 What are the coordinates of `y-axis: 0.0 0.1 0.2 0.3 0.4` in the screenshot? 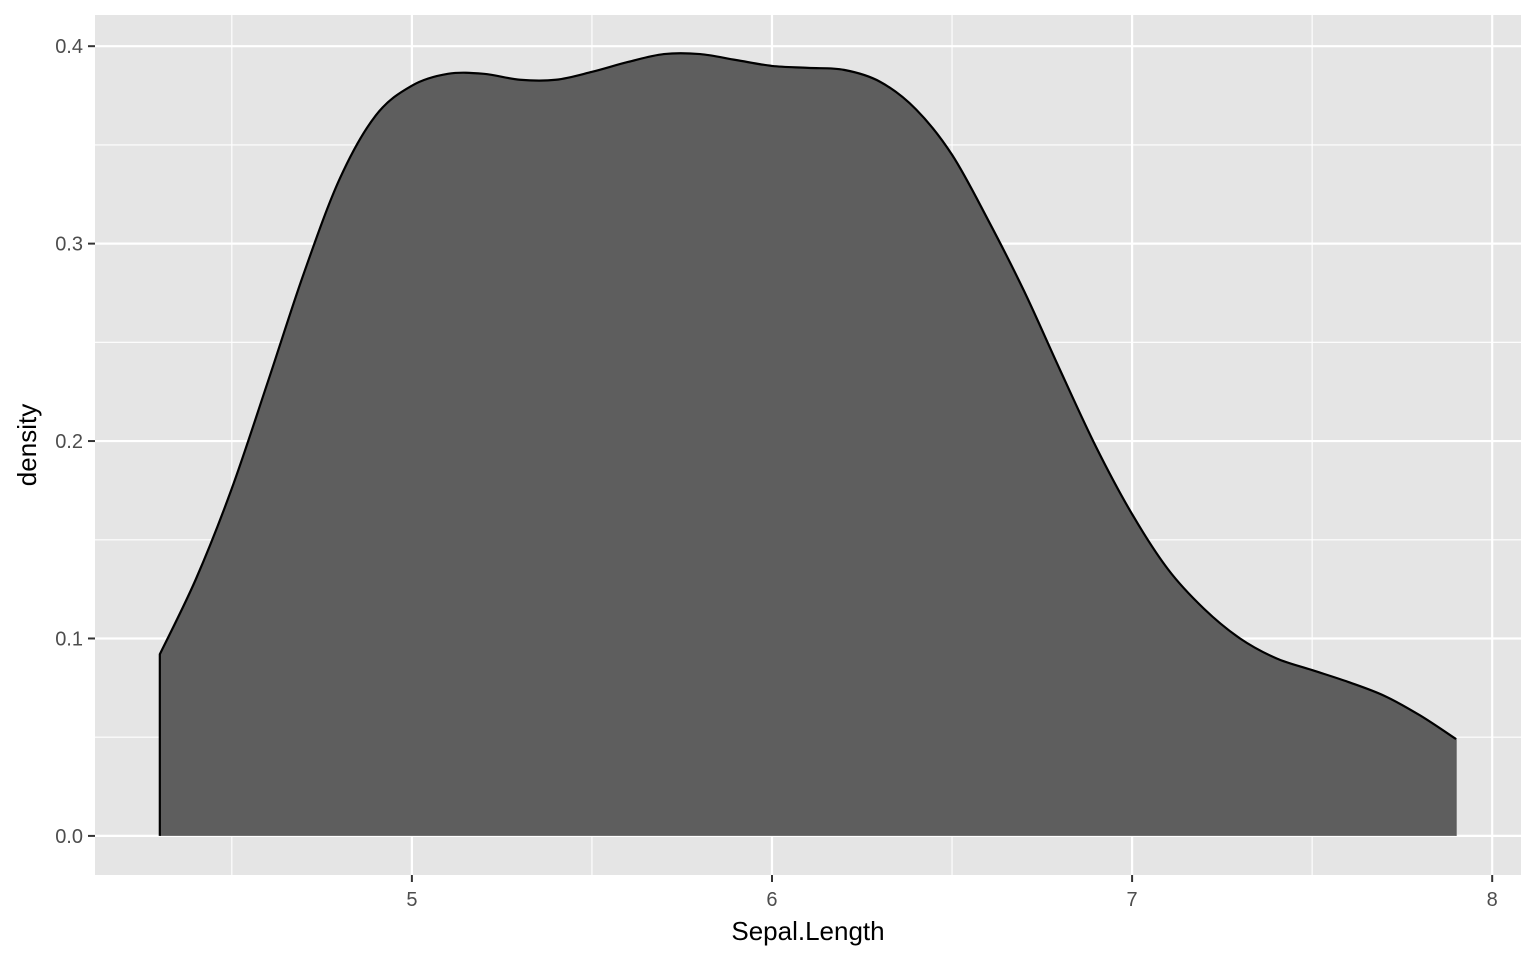 It's located at (75, 442).